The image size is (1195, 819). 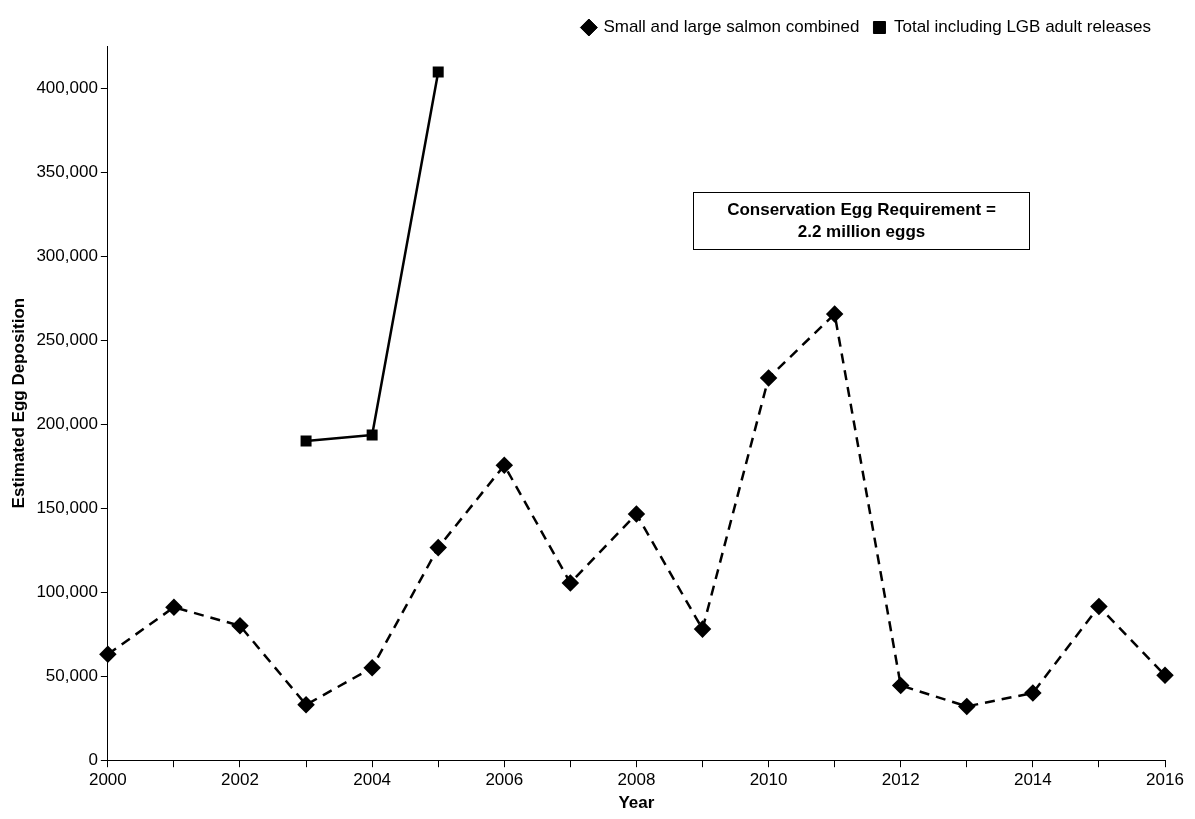 I want to click on x-tick-label: 2006, so click(x=504, y=780).